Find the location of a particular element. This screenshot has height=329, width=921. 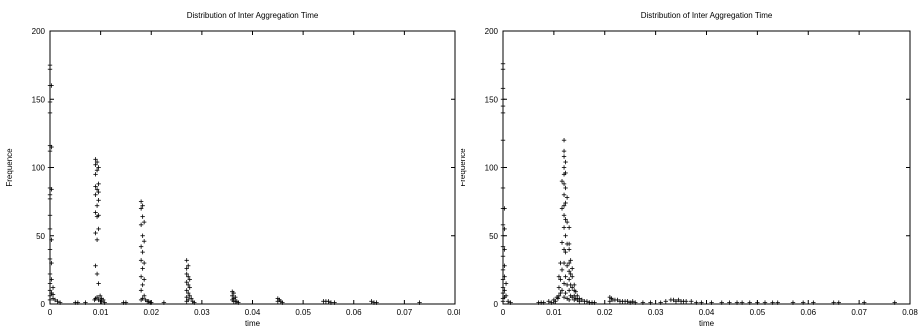

chart-left-xtick-label: 0.03 is located at coordinates (202, 312).